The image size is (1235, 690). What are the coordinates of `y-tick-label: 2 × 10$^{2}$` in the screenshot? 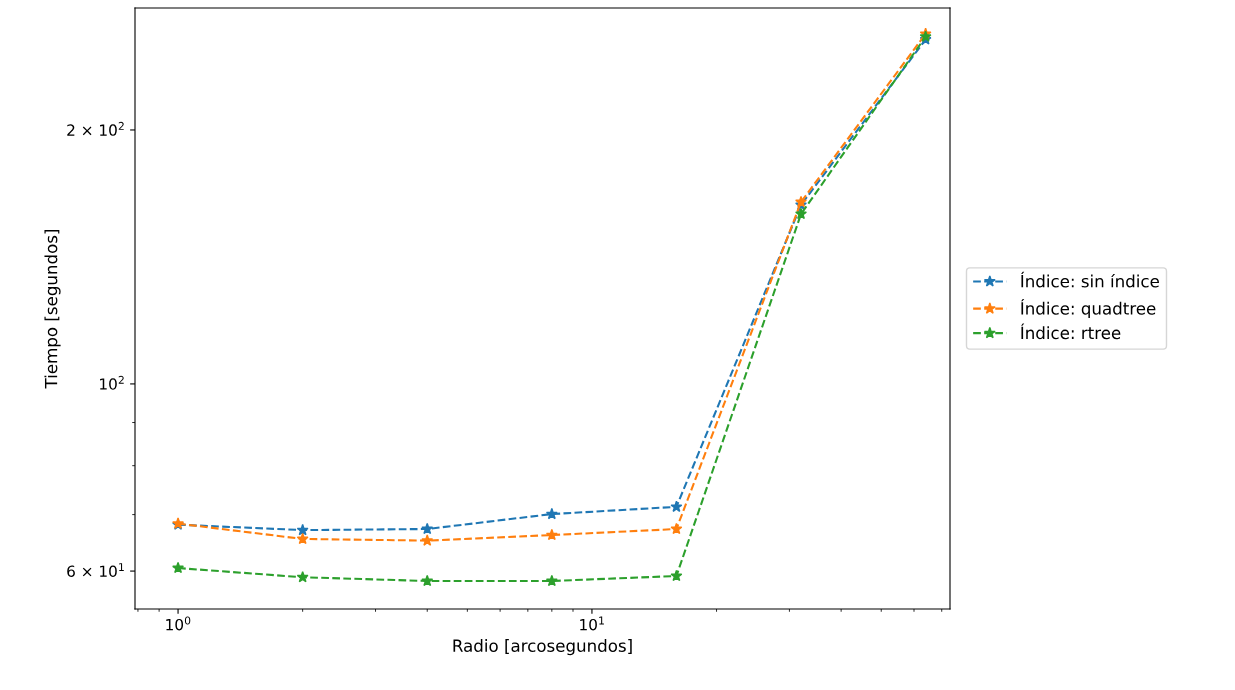 It's located at (95, 128).